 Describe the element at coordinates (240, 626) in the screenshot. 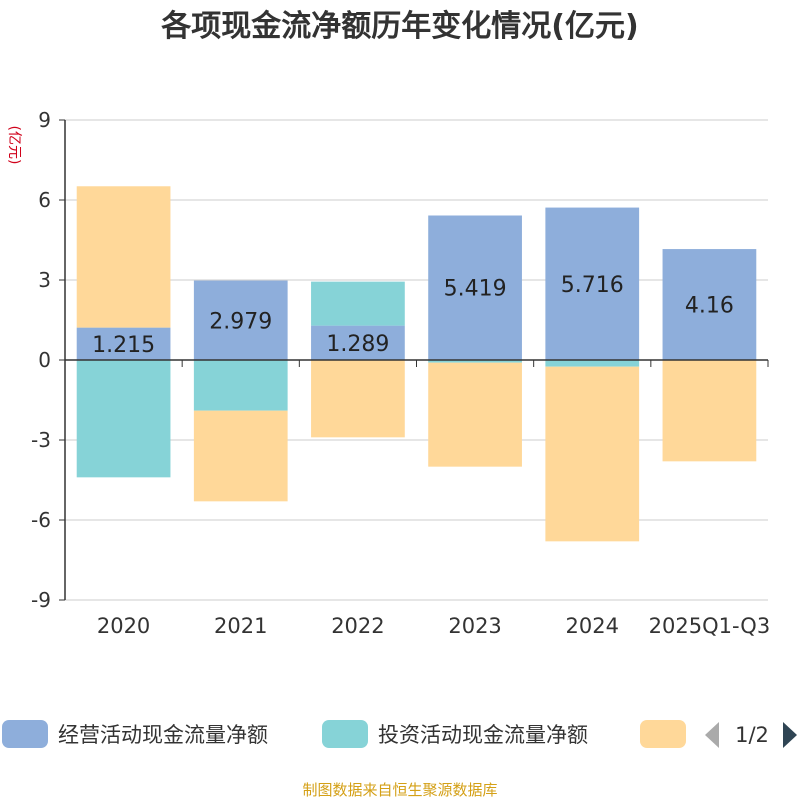

I see `x-tick-label: 2021` at that location.